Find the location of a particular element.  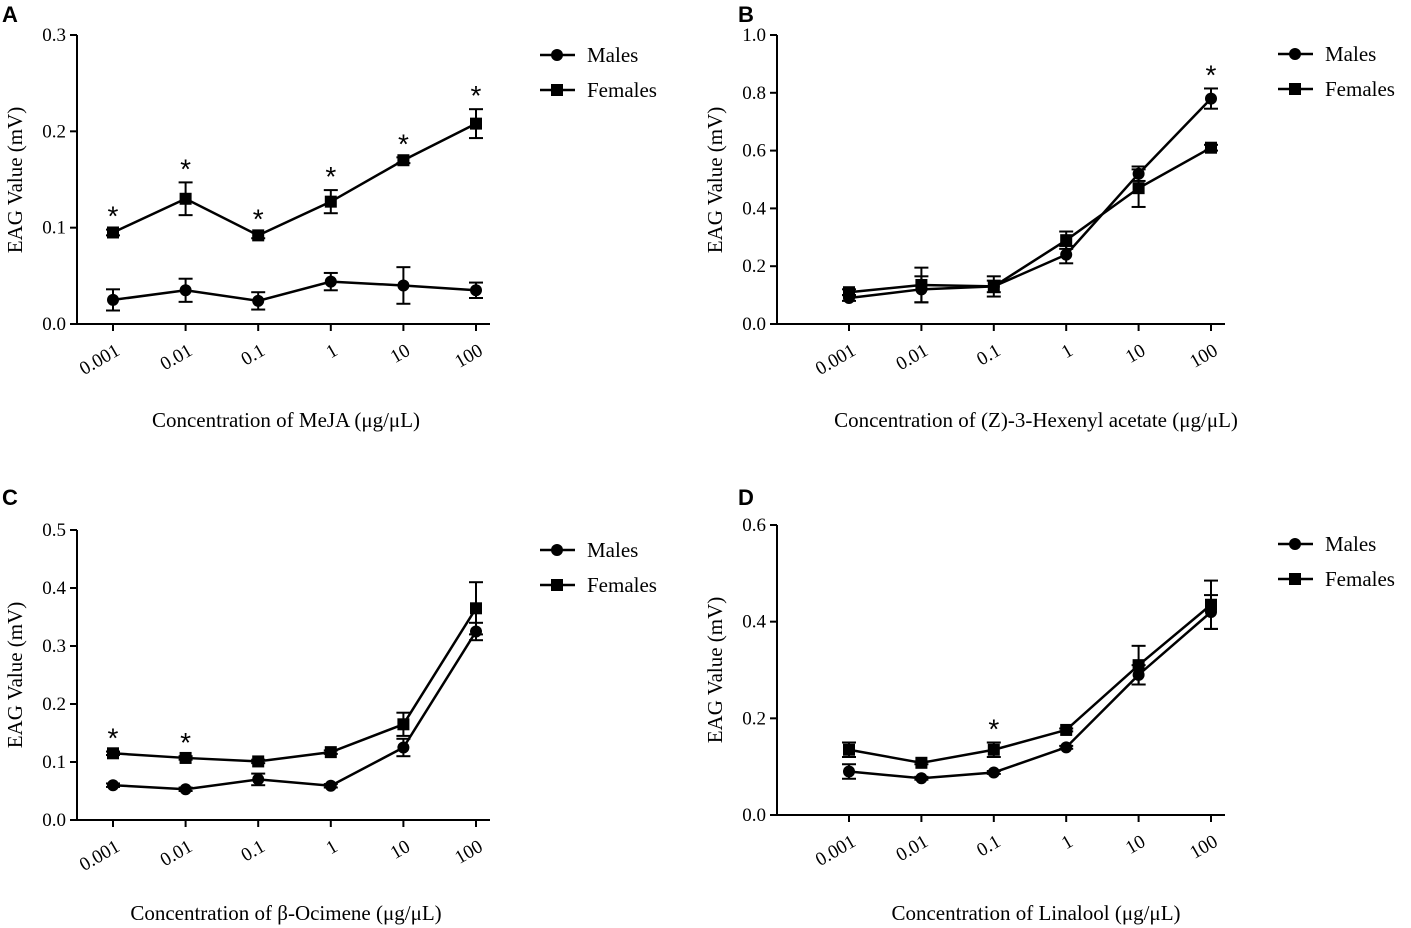

x-tick-label: 0.001 is located at coordinates (836, 360).